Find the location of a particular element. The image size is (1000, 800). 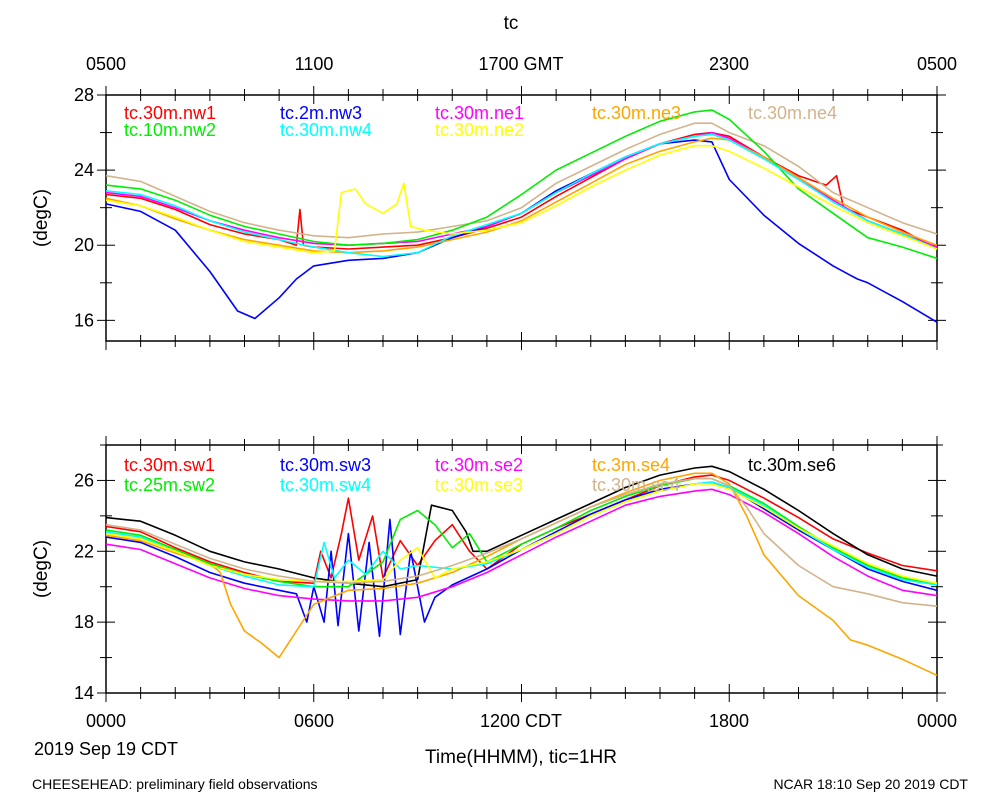

y-tick-label: 16 is located at coordinates (84, 320).